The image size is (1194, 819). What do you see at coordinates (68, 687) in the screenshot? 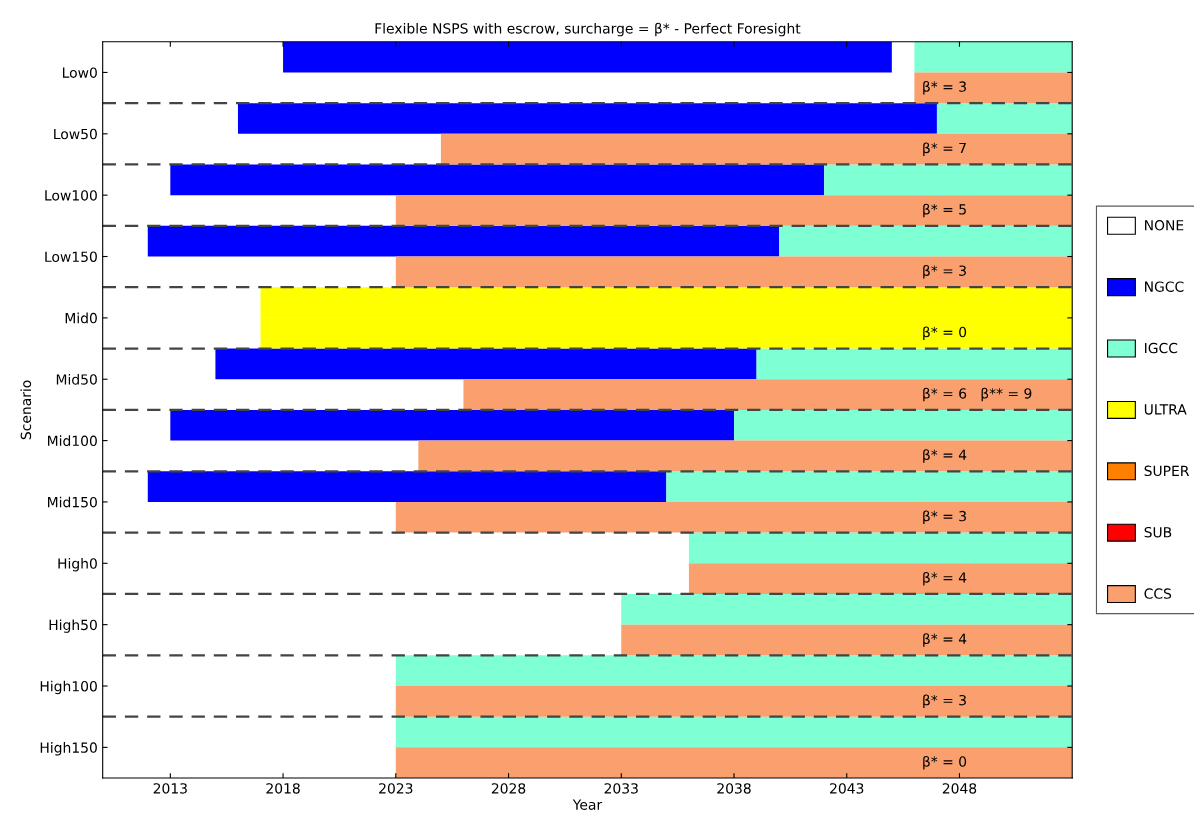
I see `y-tick-label: High100` at bounding box center [68, 687].